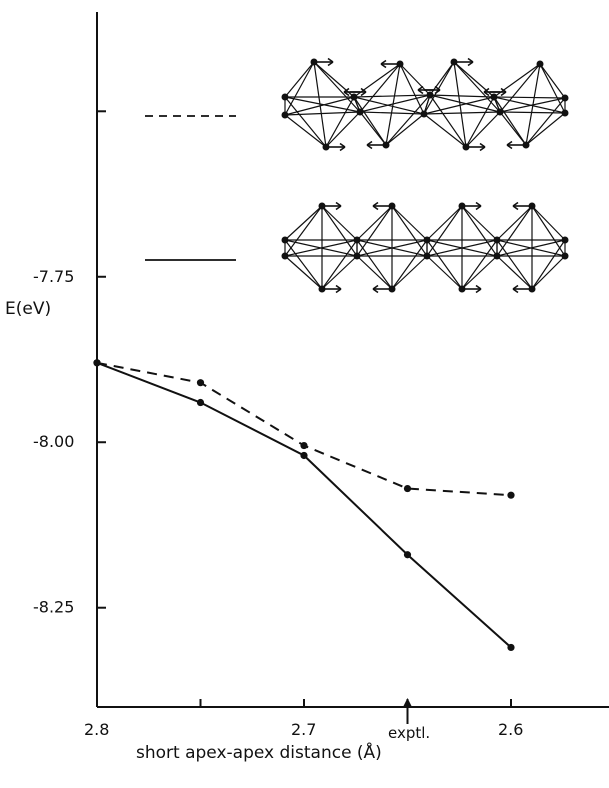 Image resolution: width=609 pixels, height=788 pixels. What do you see at coordinates (478, 289) in the screenshot?
I see `regular-octahedral-chain-diagram-bottom-arrow-2-head` at bounding box center [478, 289].